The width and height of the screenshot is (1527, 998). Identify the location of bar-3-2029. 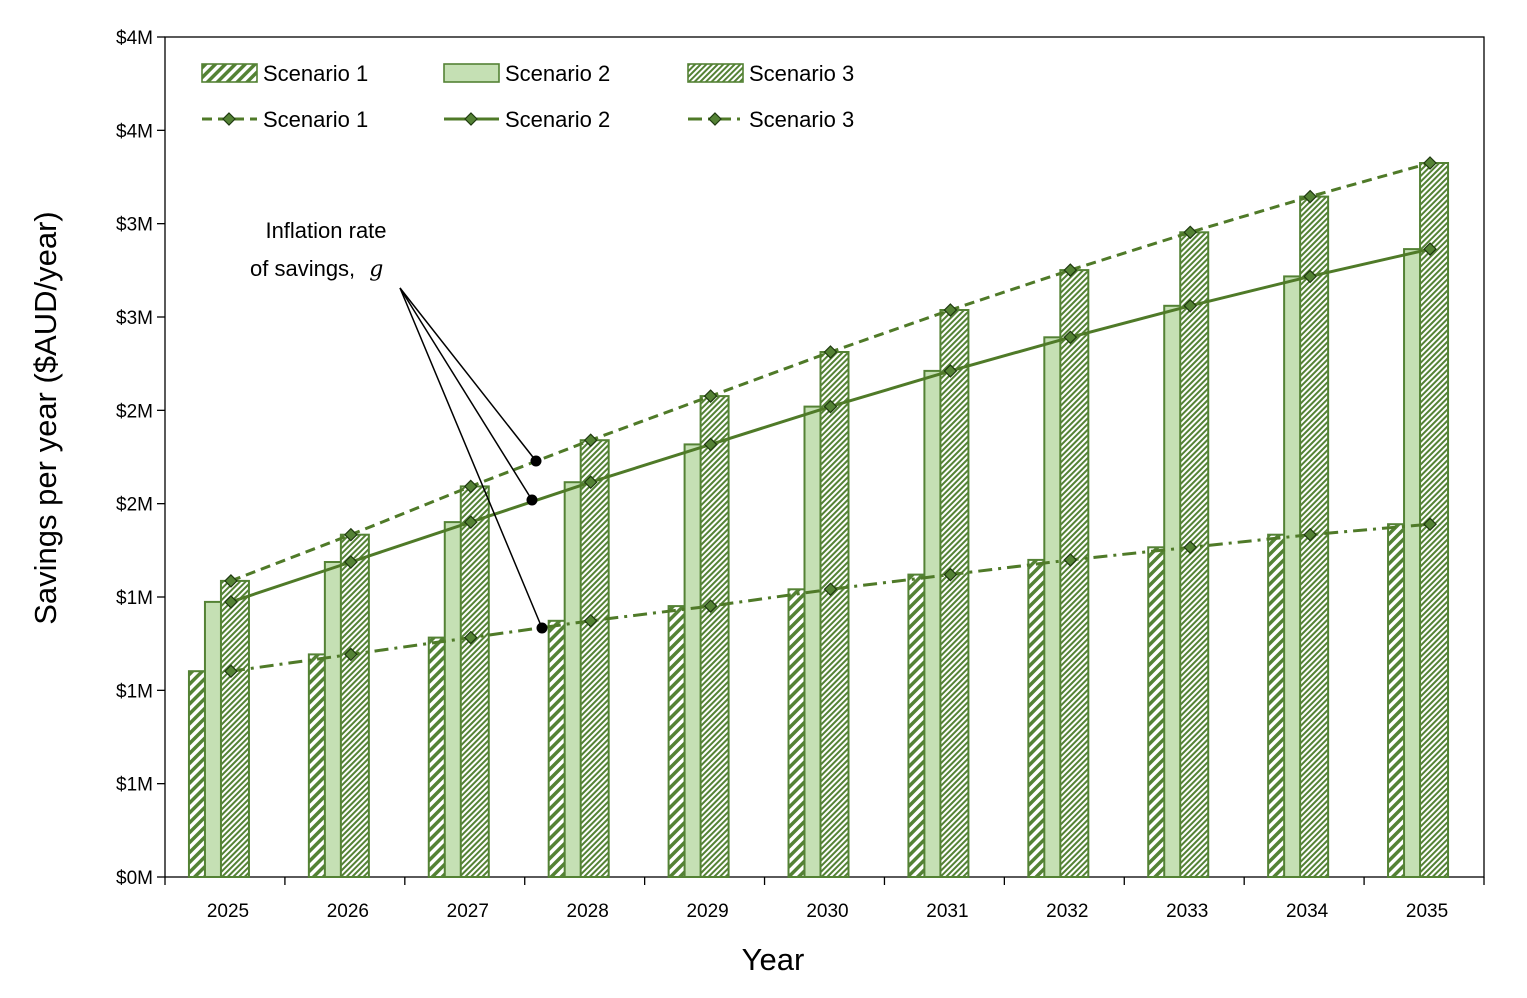
(714, 636).